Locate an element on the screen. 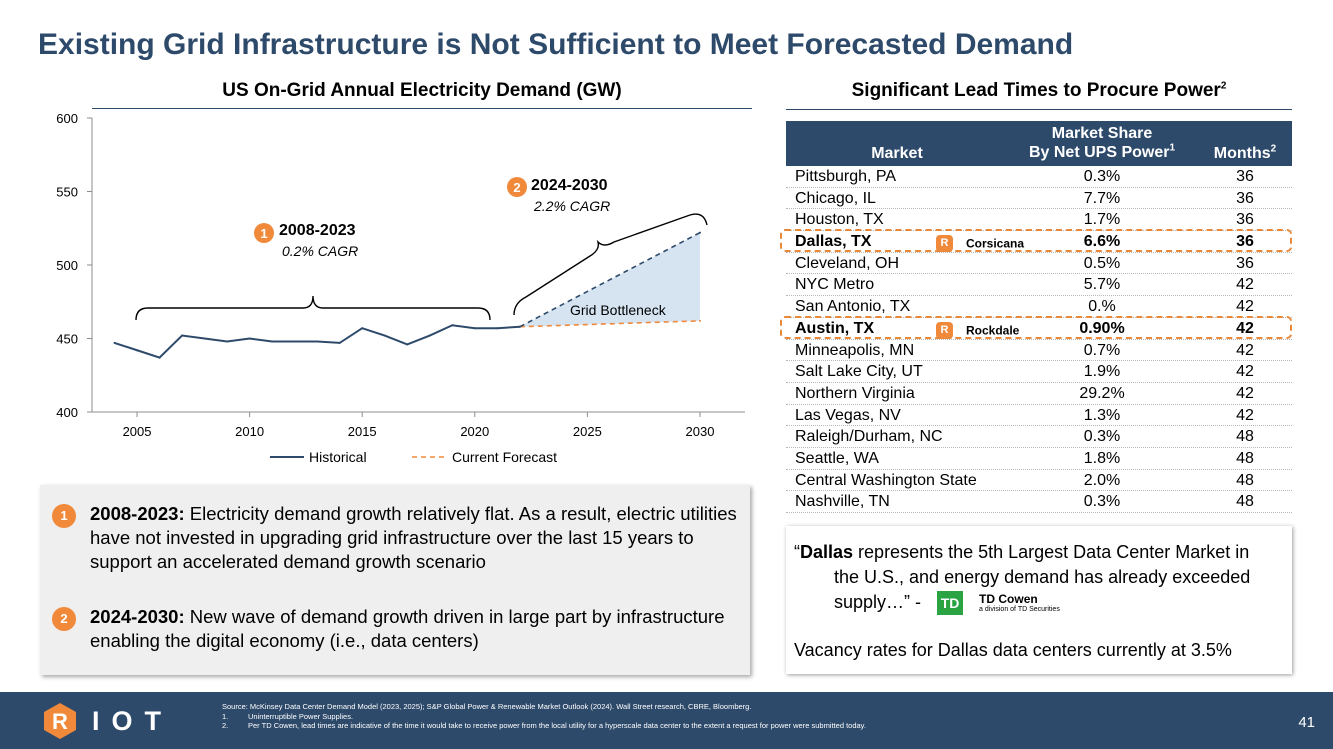 The height and width of the screenshot is (749, 1333). table-row: San Antonio, TX 0.% 42 is located at coordinates (1039, 307).